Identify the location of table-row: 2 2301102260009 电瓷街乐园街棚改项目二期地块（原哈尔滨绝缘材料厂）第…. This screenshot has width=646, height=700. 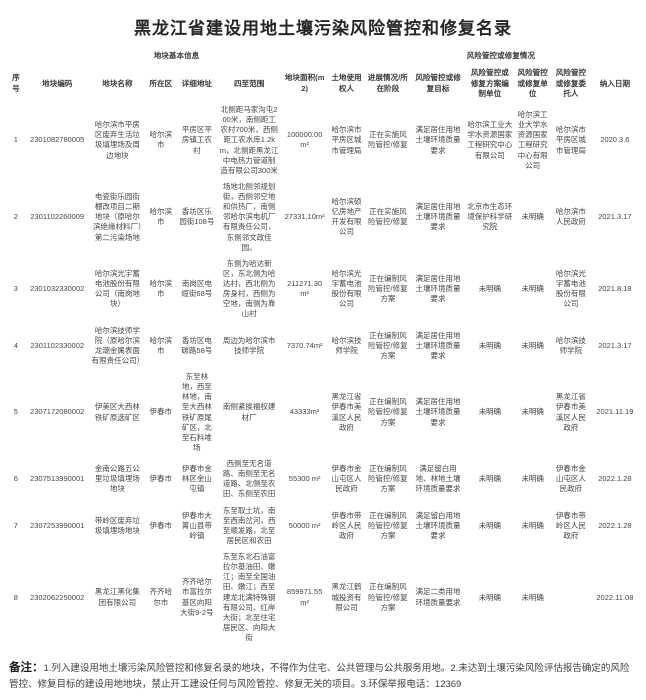
(323, 217).